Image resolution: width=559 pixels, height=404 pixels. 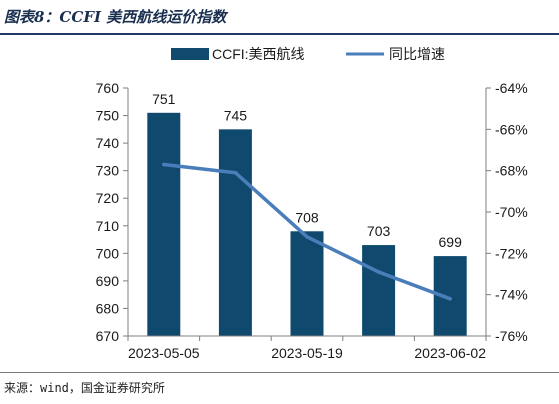 What do you see at coordinates (112, 212) in the screenshot?
I see `left-ticks: 760 750 740 730 720 710 700 690 680 670` at bounding box center [112, 212].